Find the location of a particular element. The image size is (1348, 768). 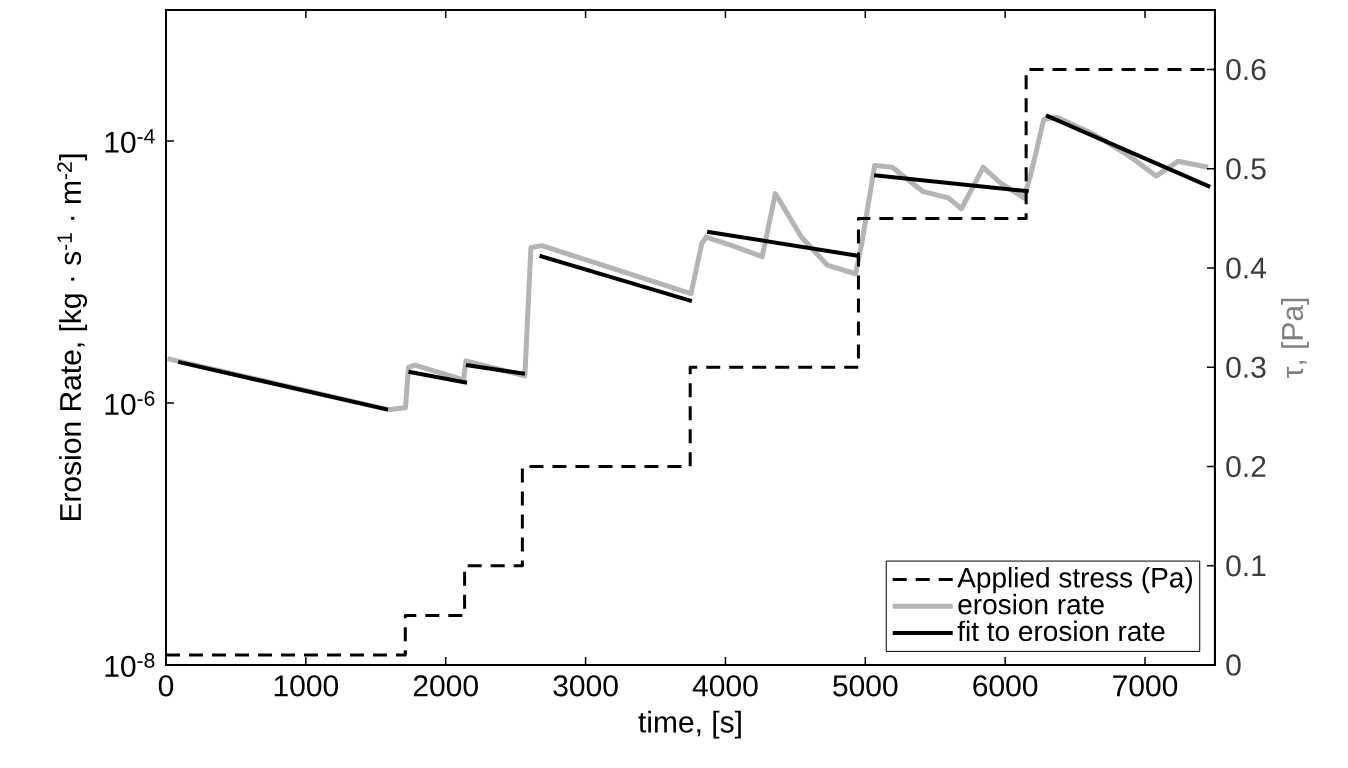

y2-tick-label: 0.6 is located at coordinates (1246, 69).